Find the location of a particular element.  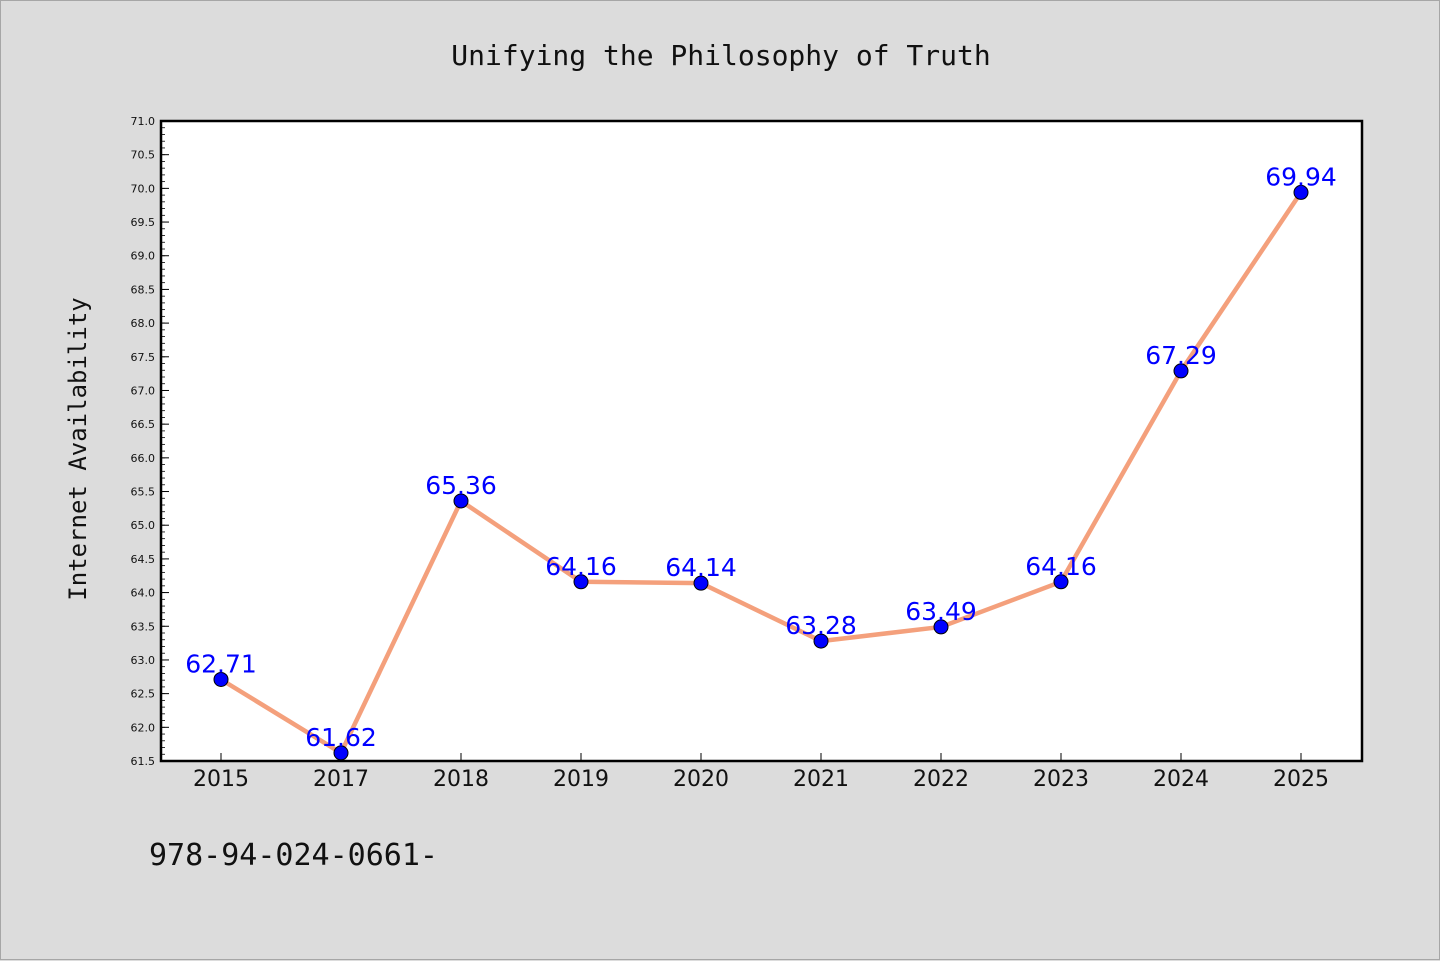

y-tick-label: 71.0 is located at coordinates (143, 121).